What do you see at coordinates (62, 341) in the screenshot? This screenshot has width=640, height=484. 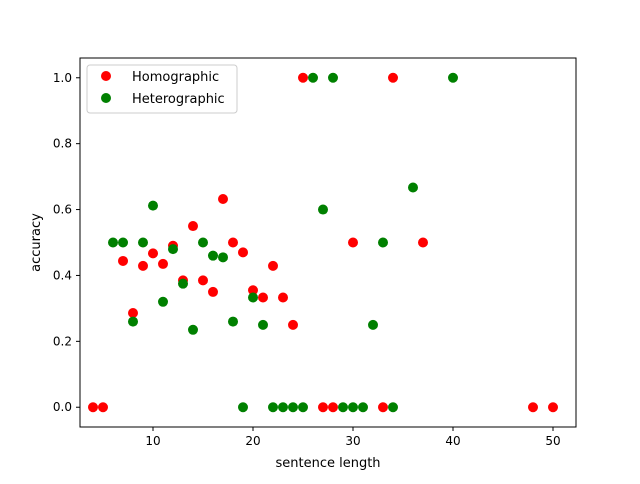 I see `y-tick-label: 0.2` at bounding box center [62, 341].